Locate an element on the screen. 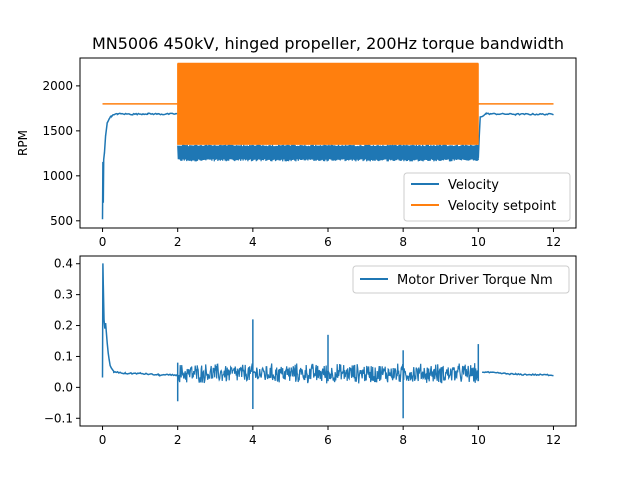 This screenshot has width=640, height=480. velocity-oscillation is located at coordinates (328, 153).